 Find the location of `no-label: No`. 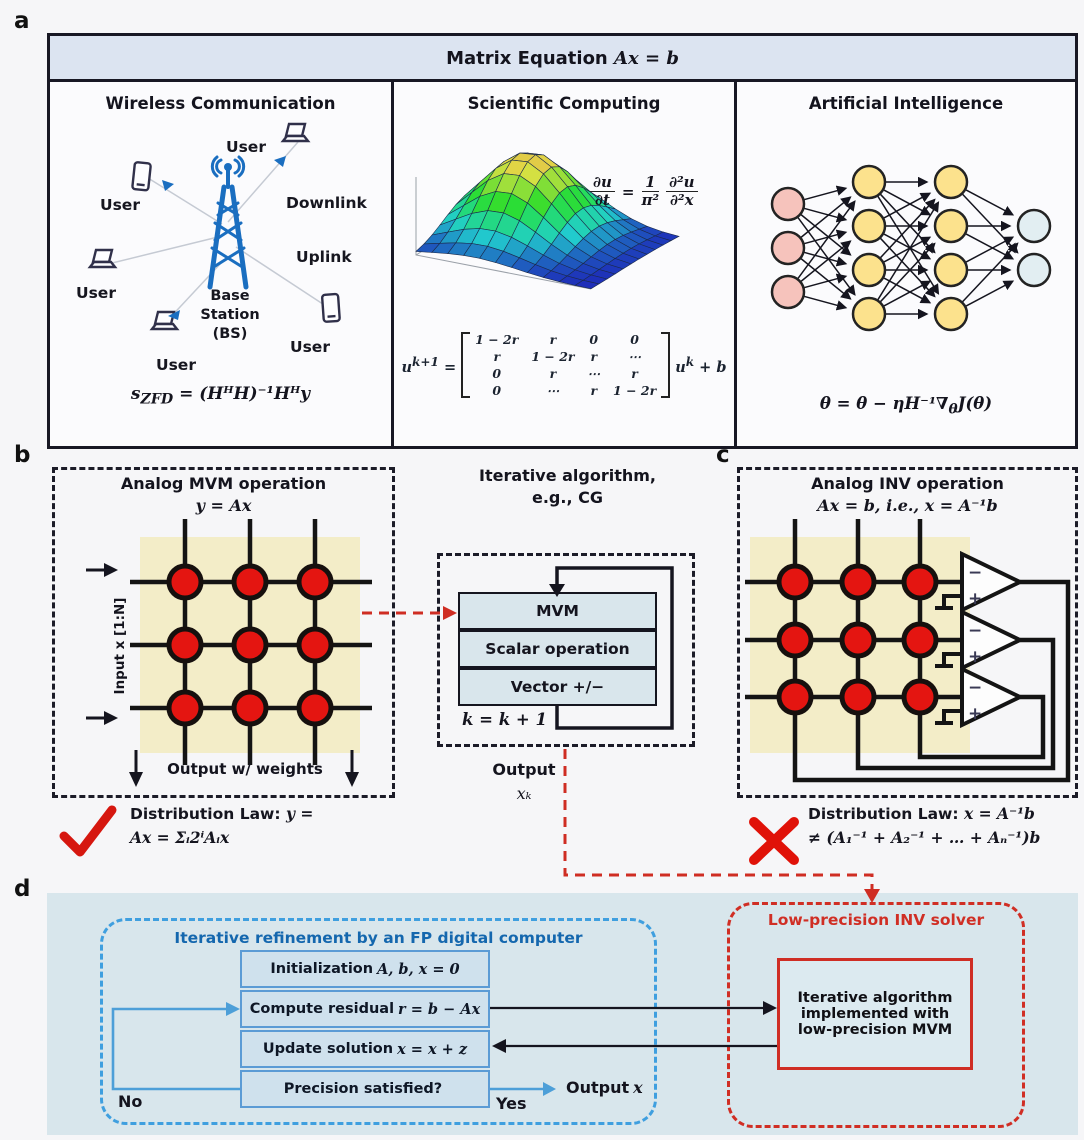

no-label: No is located at coordinates (130, 1101).